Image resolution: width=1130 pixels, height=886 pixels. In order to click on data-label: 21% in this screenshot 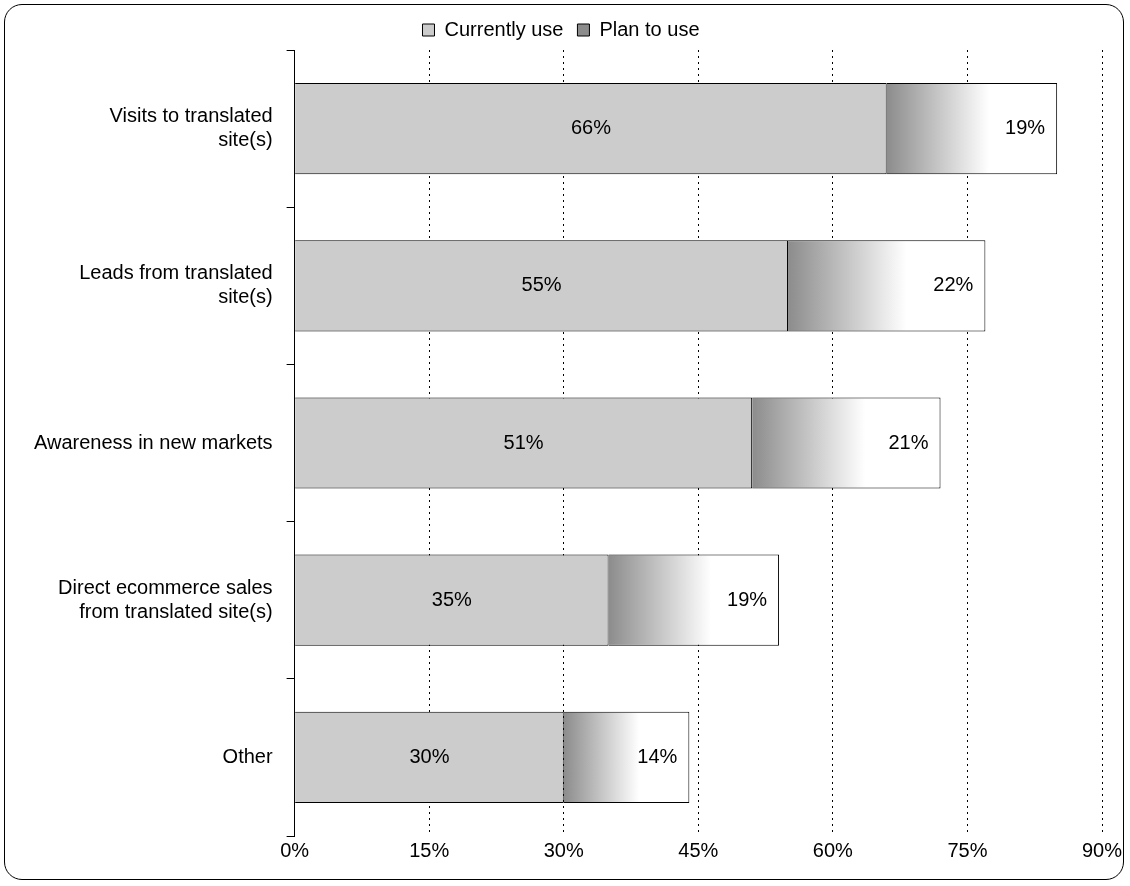, I will do `click(908, 441)`.